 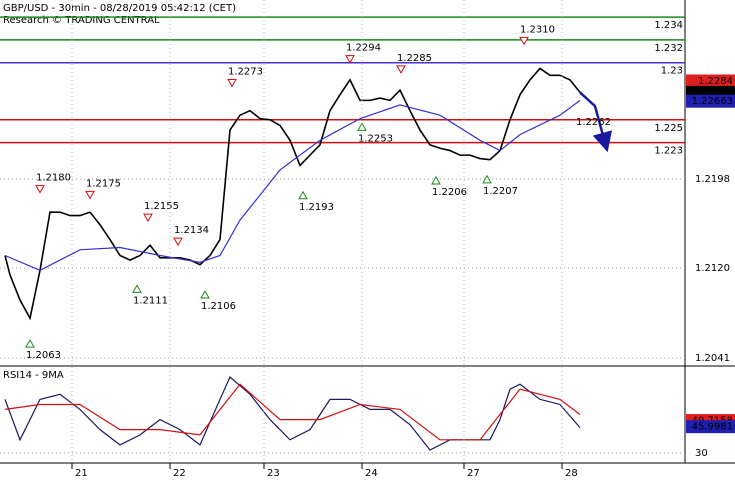 What do you see at coordinates (375, 138) in the screenshot?
I see `trough-label: 1.2253` at bounding box center [375, 138].